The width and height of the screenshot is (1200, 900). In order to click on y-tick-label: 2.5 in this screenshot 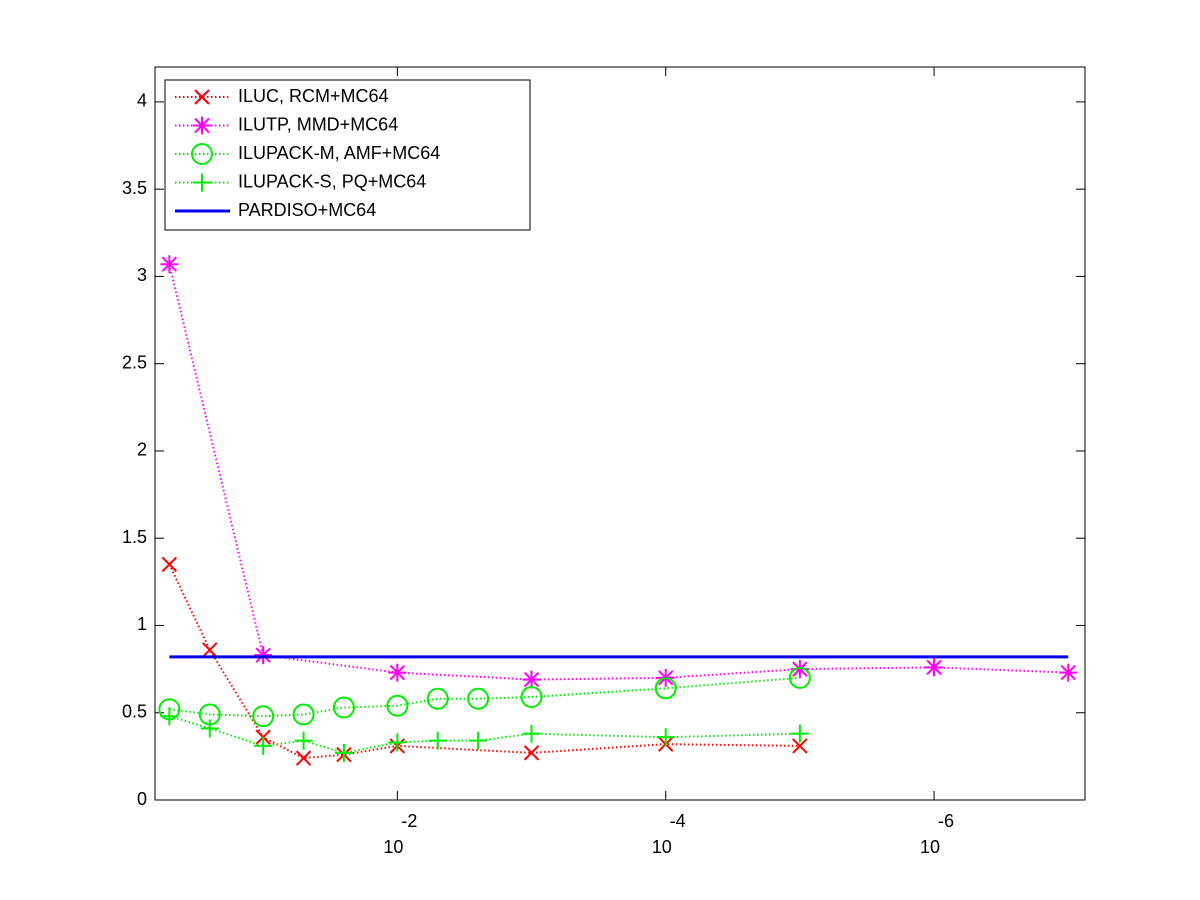, I will do `click(134, 362)`.